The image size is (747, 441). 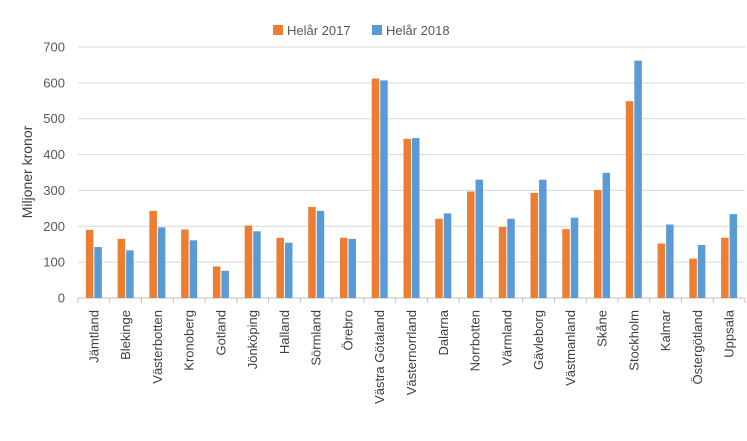 I want to click on x-tick-label: Västerbotten, so click(x=157, y=347).